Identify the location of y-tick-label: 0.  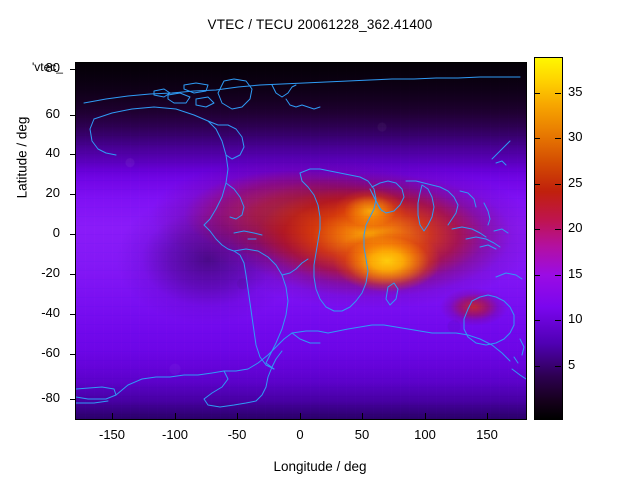
(56, 232).